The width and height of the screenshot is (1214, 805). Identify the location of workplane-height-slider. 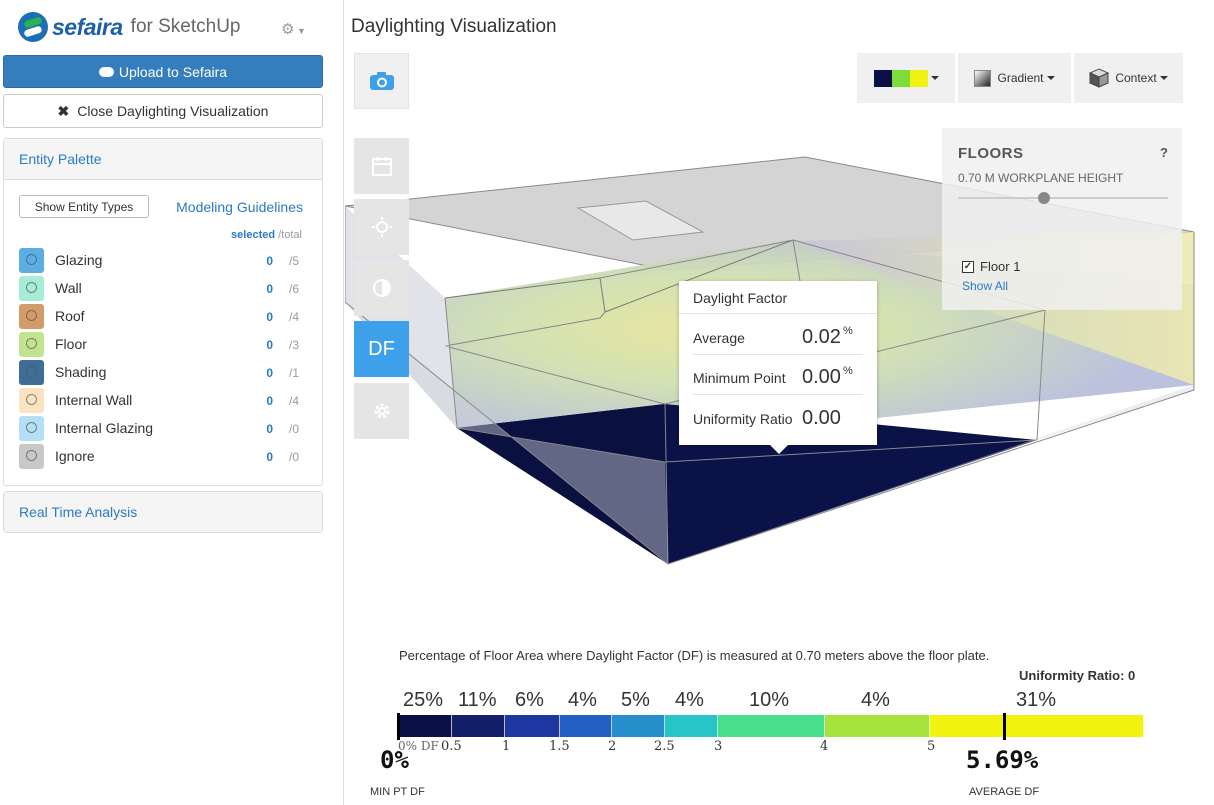
(1063, 198).